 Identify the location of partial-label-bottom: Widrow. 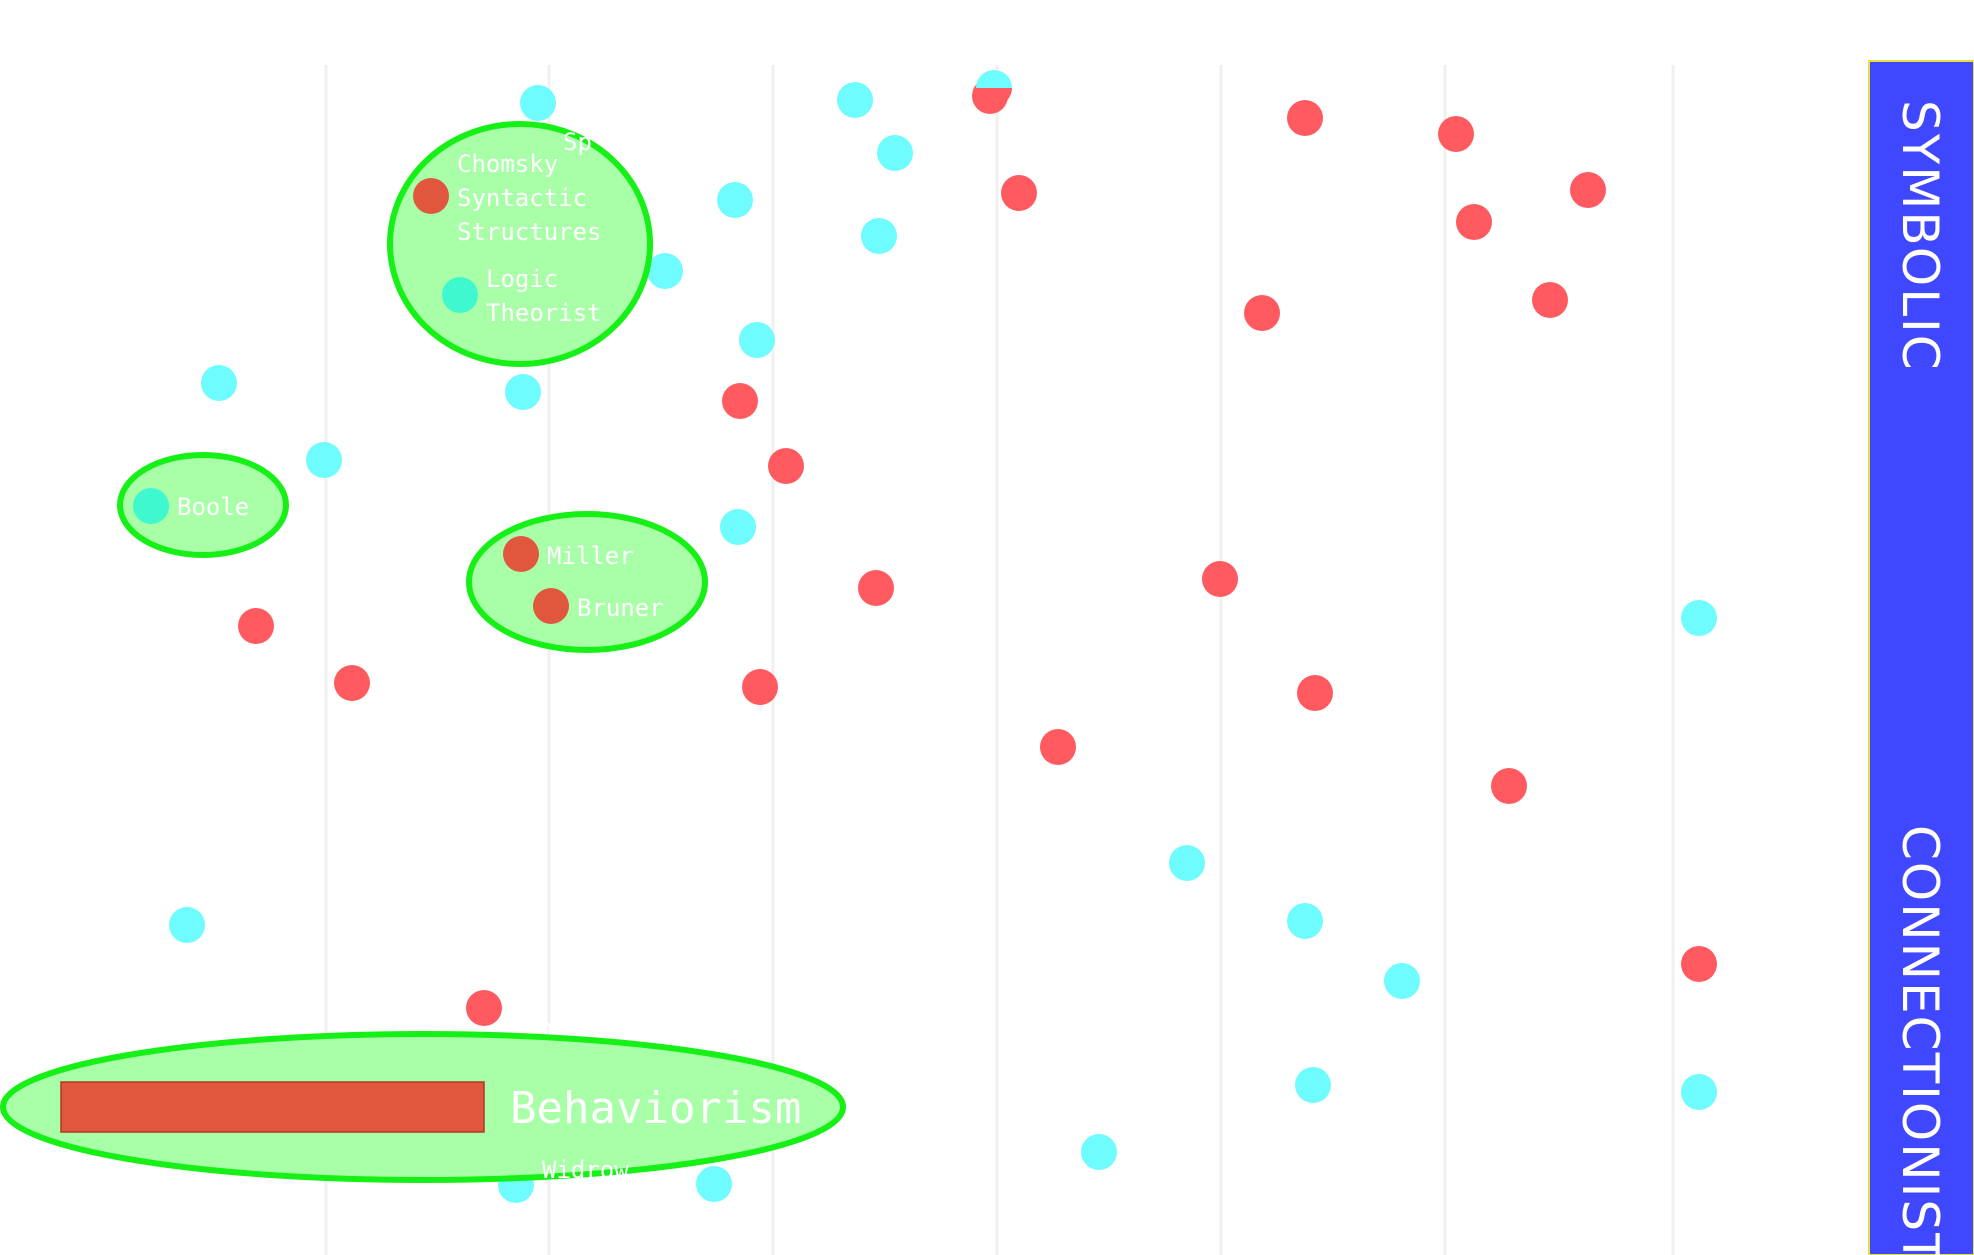
(585, 1170).